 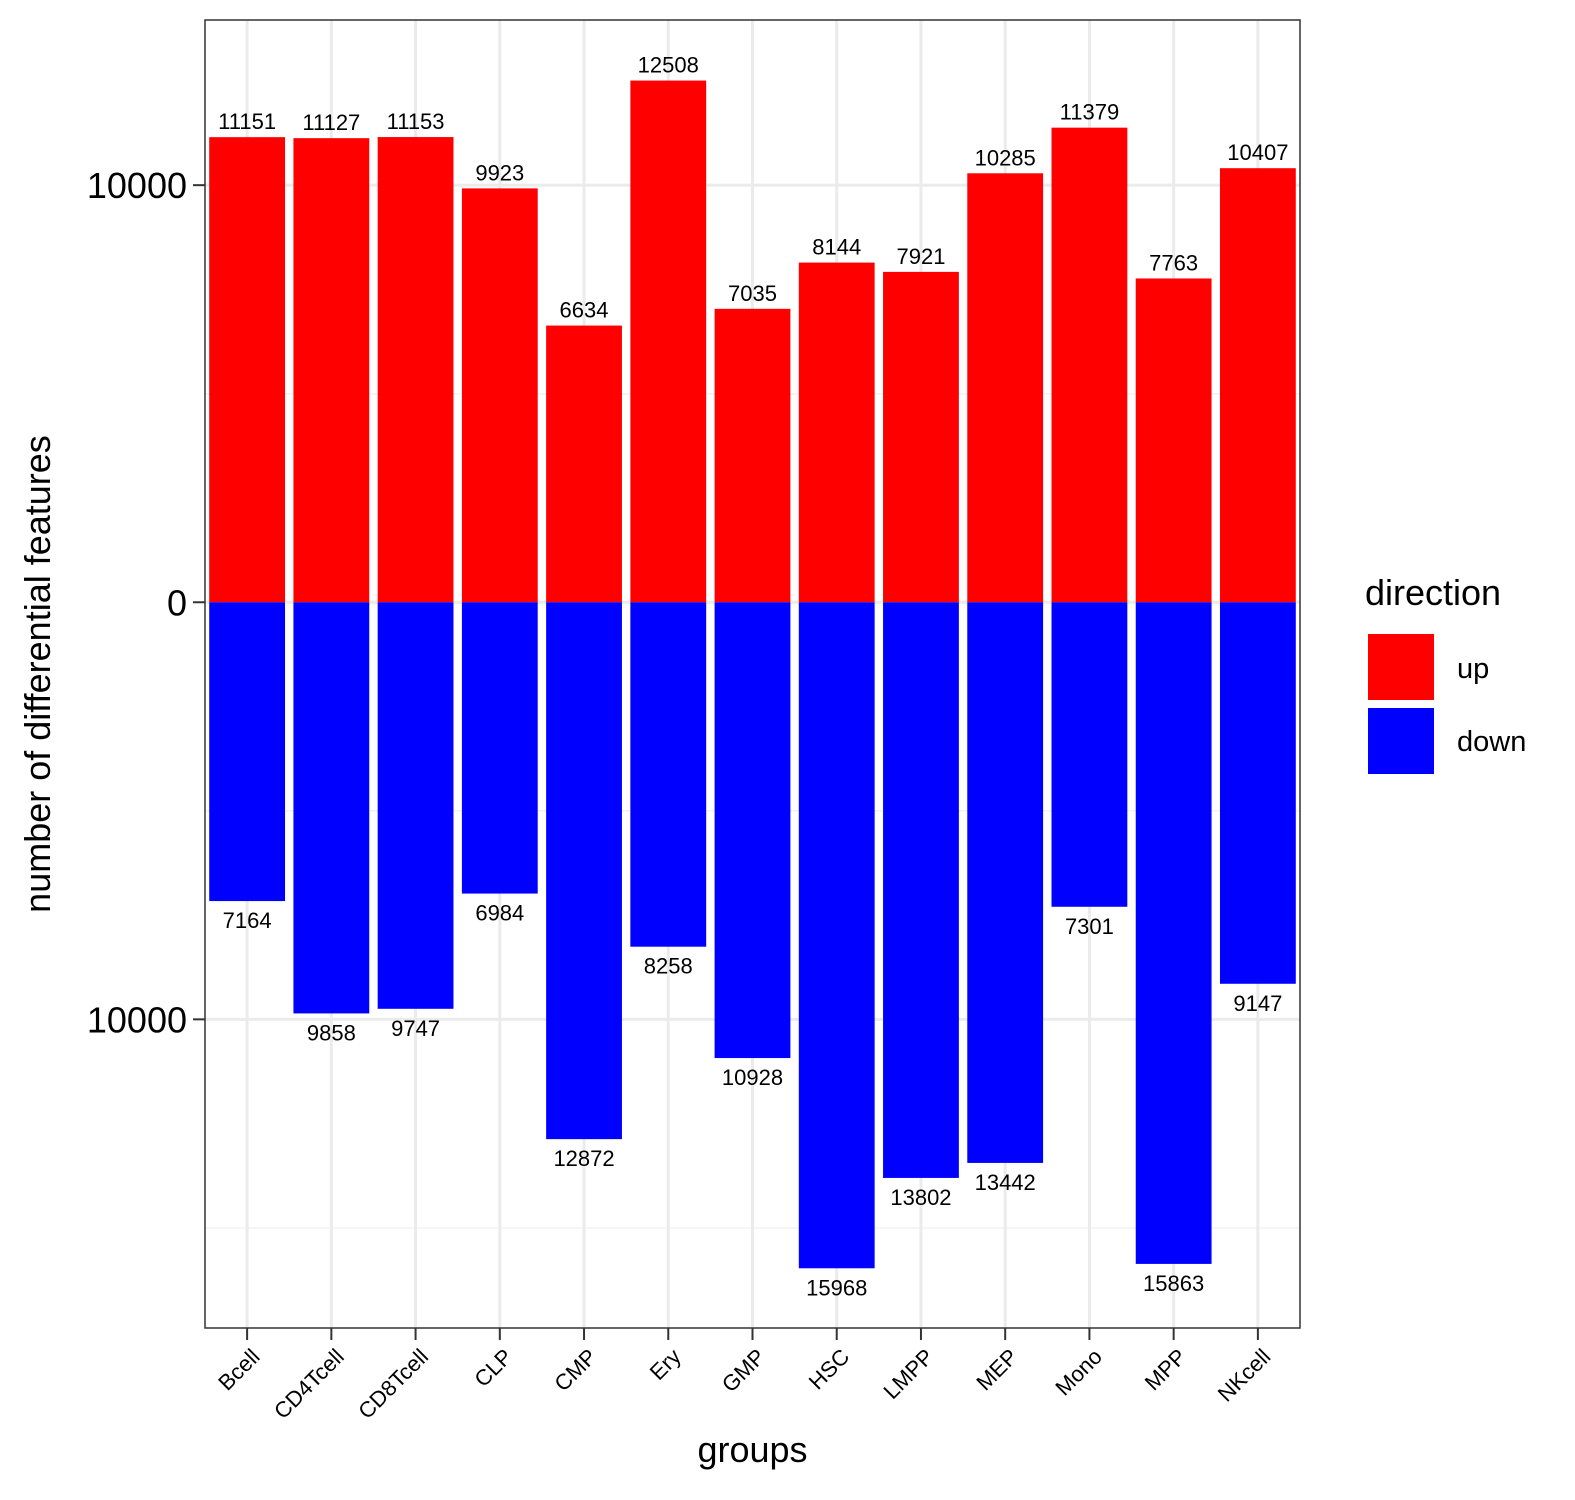 I want to click on legend-key-up, so click(x=1401, y=667).